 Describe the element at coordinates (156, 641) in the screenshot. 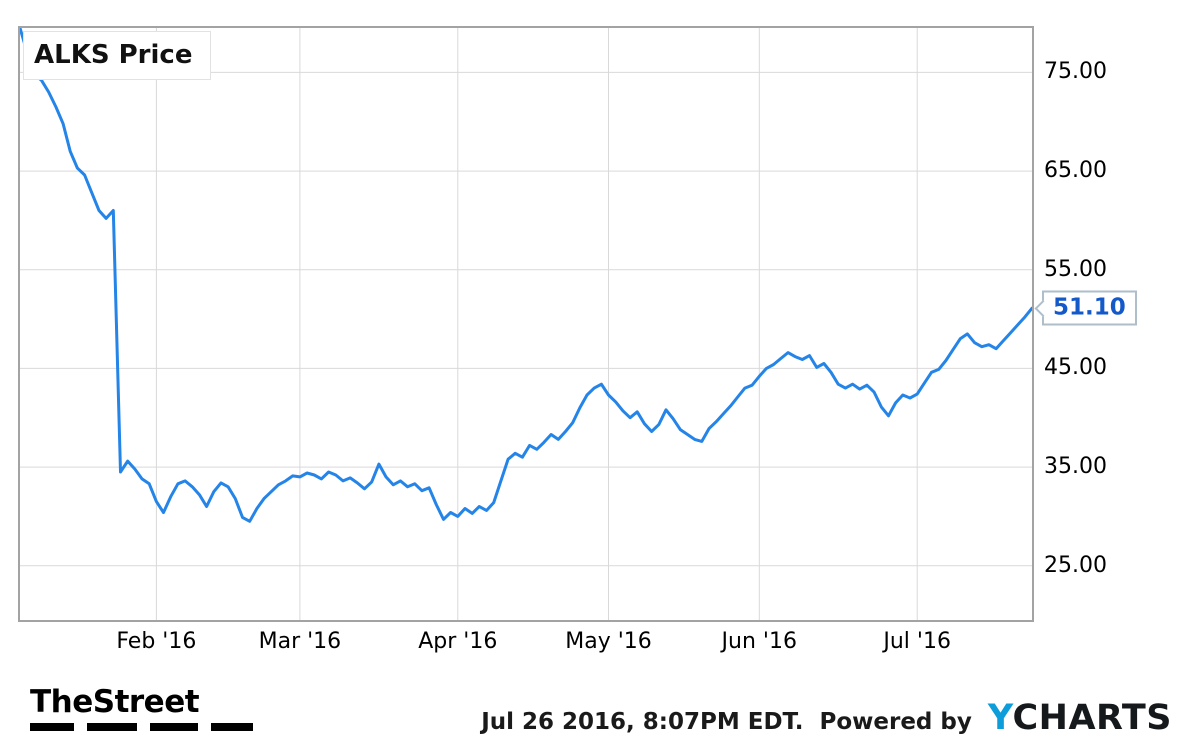

I see `x-axis-label: Feb '16` at that location.